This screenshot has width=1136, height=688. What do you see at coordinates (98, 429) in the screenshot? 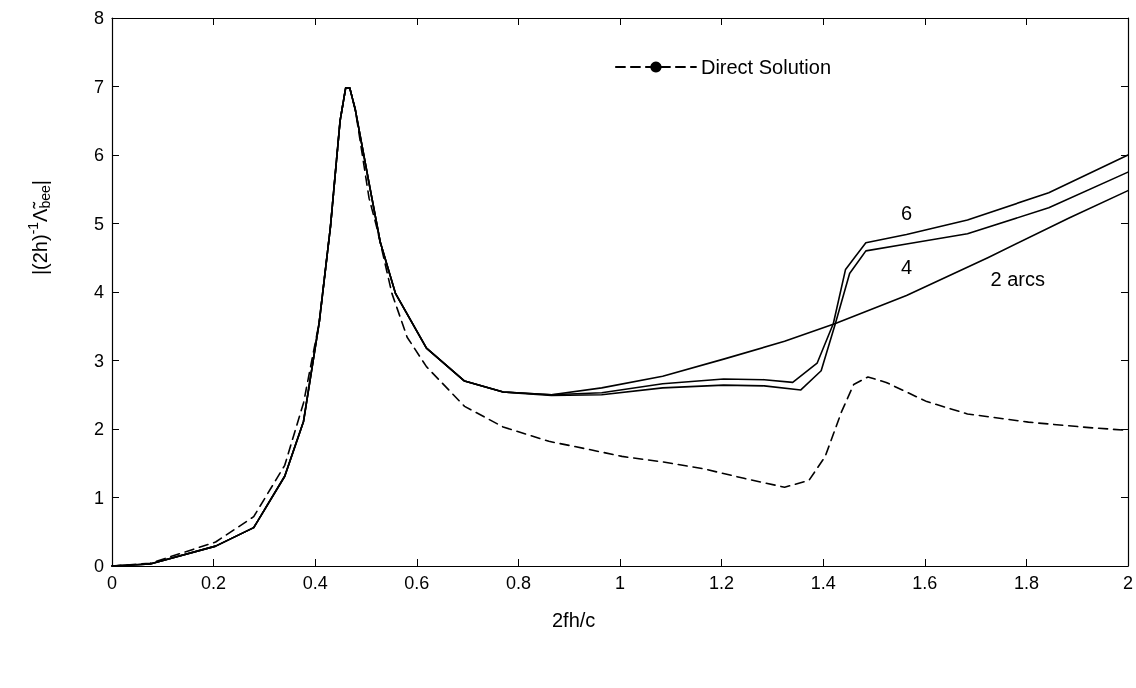
I see `y-tick-label: 2` at bounding box center [98, 429].